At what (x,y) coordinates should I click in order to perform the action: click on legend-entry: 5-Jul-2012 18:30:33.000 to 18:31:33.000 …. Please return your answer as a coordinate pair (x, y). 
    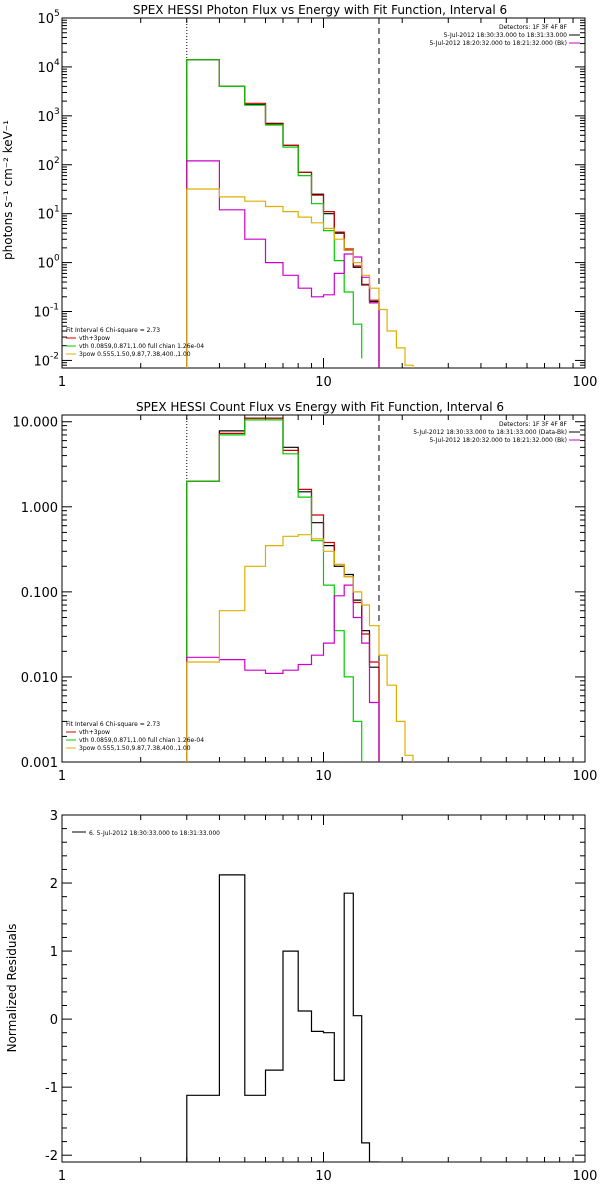
    Looking at the image, I should click on (490, 432).